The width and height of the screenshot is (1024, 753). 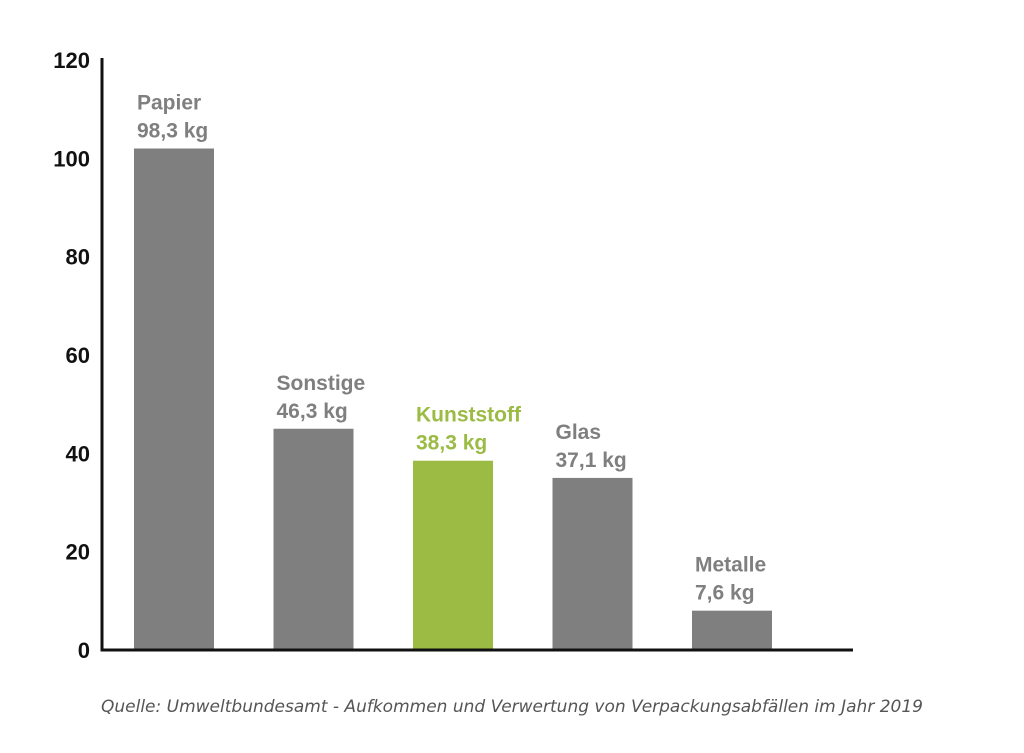 I want to click on y-tick-label: 40, so click(x=78, y=453).